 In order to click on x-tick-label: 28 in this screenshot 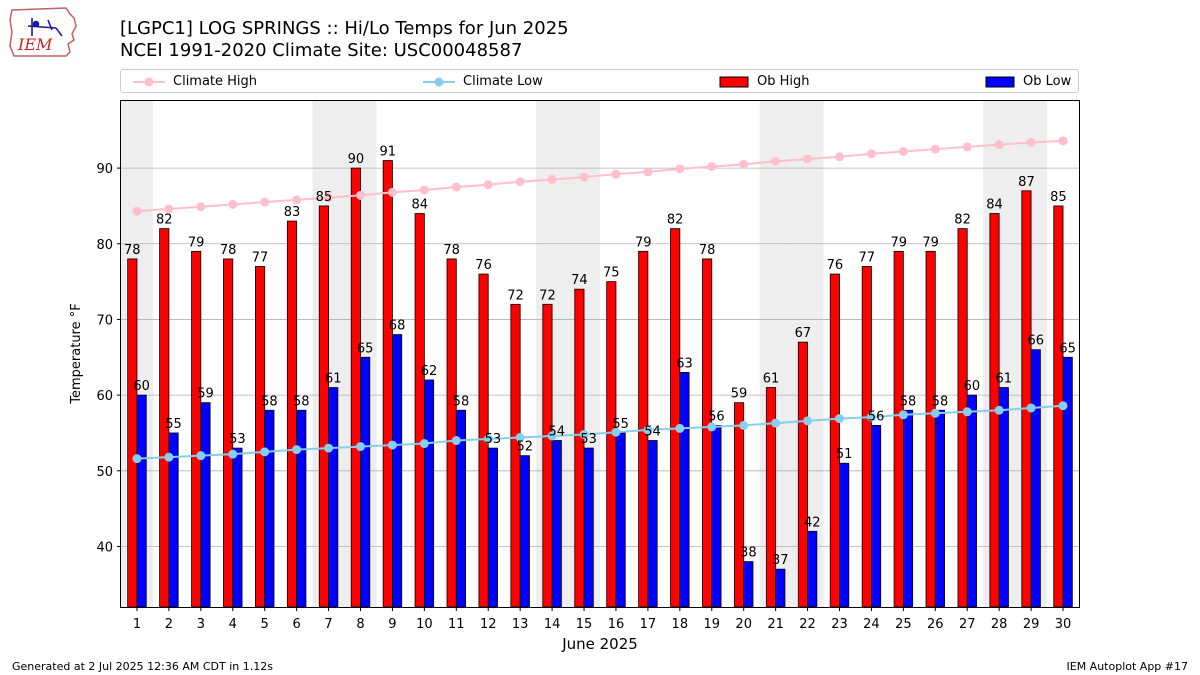, I will do `click(999, 624)`.